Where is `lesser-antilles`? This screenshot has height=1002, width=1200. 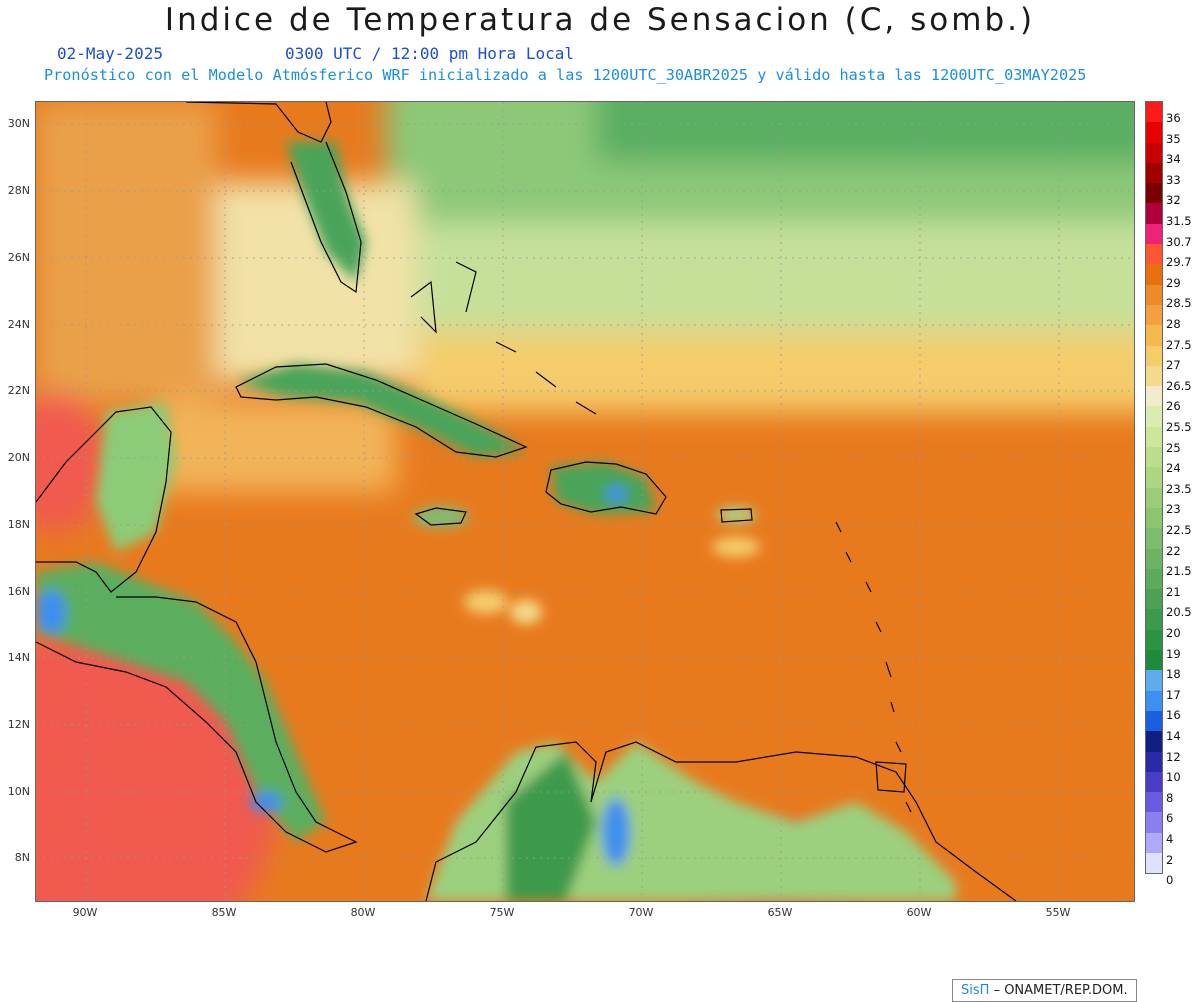
lesser-antilles is located at coordinates (873, 667).